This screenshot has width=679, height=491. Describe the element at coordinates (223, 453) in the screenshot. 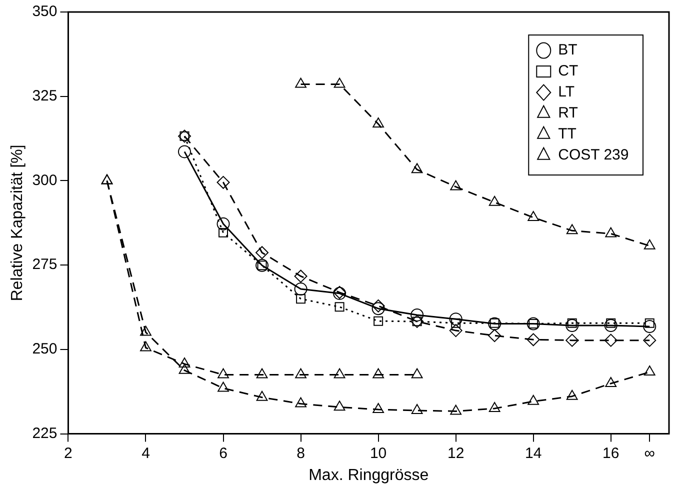

I see `x-tick-label: 6` at that location.